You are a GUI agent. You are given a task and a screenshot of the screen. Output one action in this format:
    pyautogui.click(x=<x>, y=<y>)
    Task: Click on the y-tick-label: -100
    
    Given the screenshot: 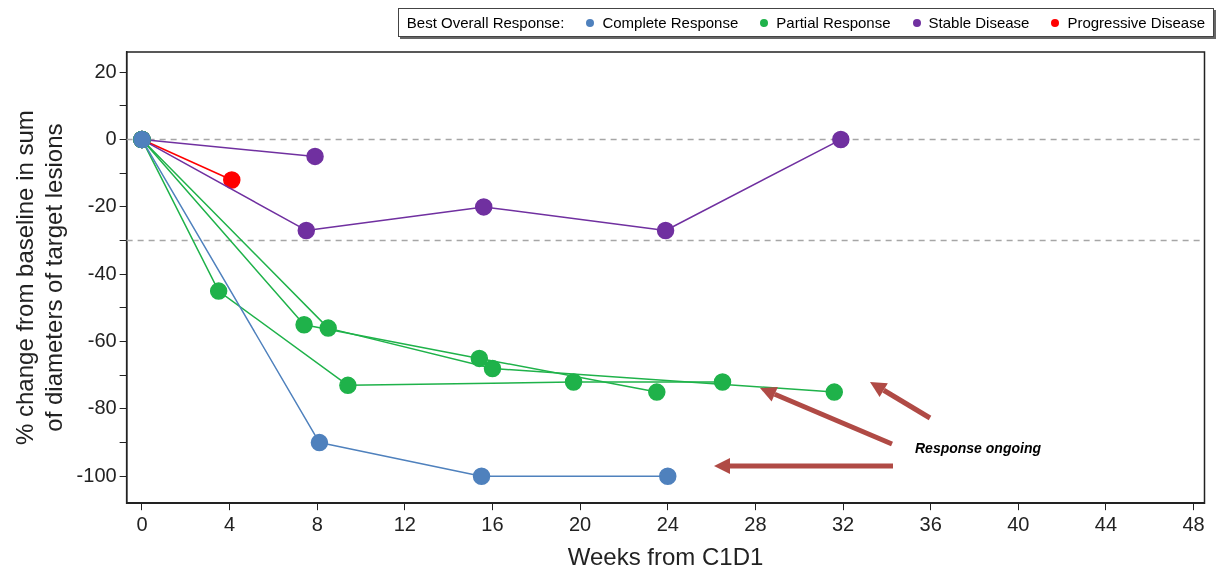 What is the action you would take?
    pyautogui.click(x=96, y=474)
    